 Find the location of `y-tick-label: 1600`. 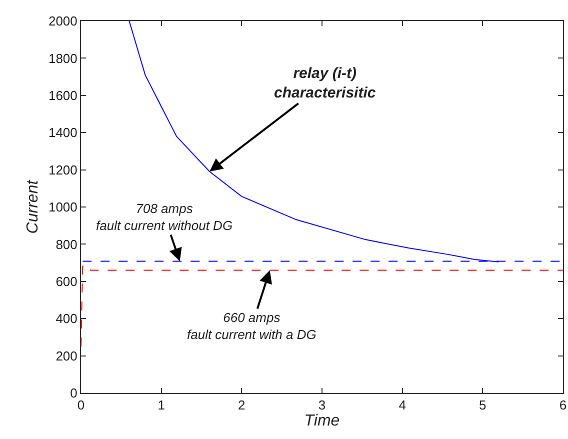

y-tick-label: 1600 is located at coordinates (63, 95).